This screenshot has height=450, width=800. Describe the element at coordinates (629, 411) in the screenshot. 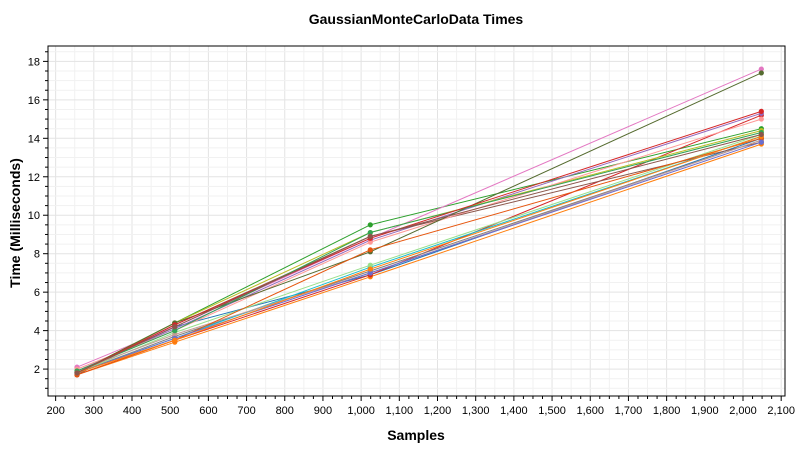

I see `x-tick-label: 1,700` at that location.